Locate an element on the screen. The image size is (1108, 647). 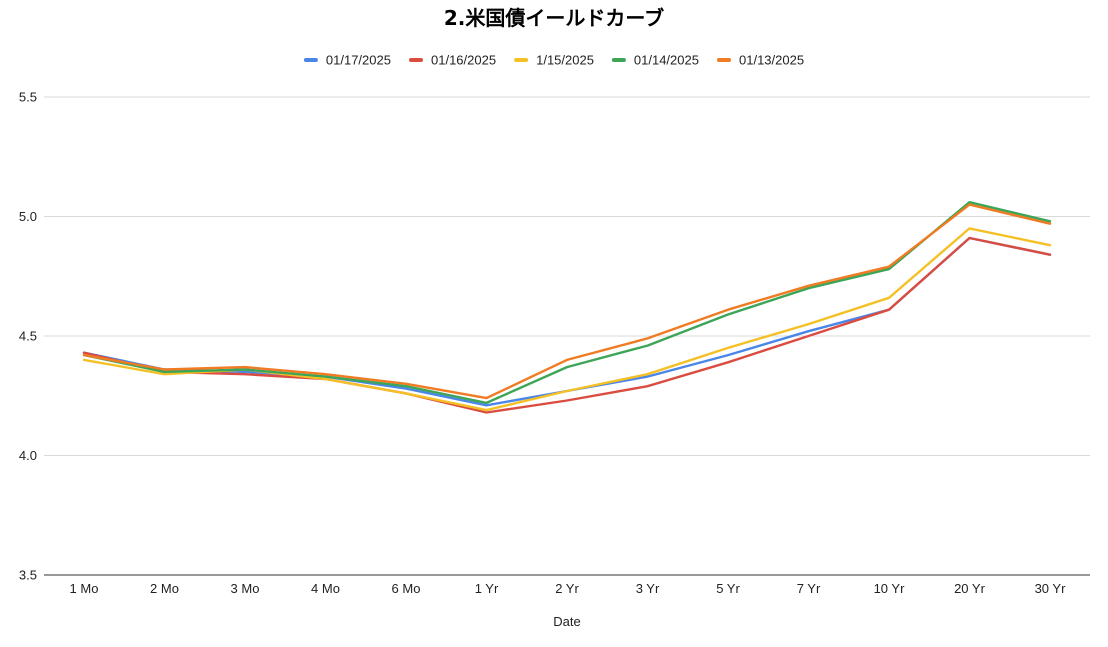
x-tick-label: 30 Yr is located at coordinates (1051, 588).